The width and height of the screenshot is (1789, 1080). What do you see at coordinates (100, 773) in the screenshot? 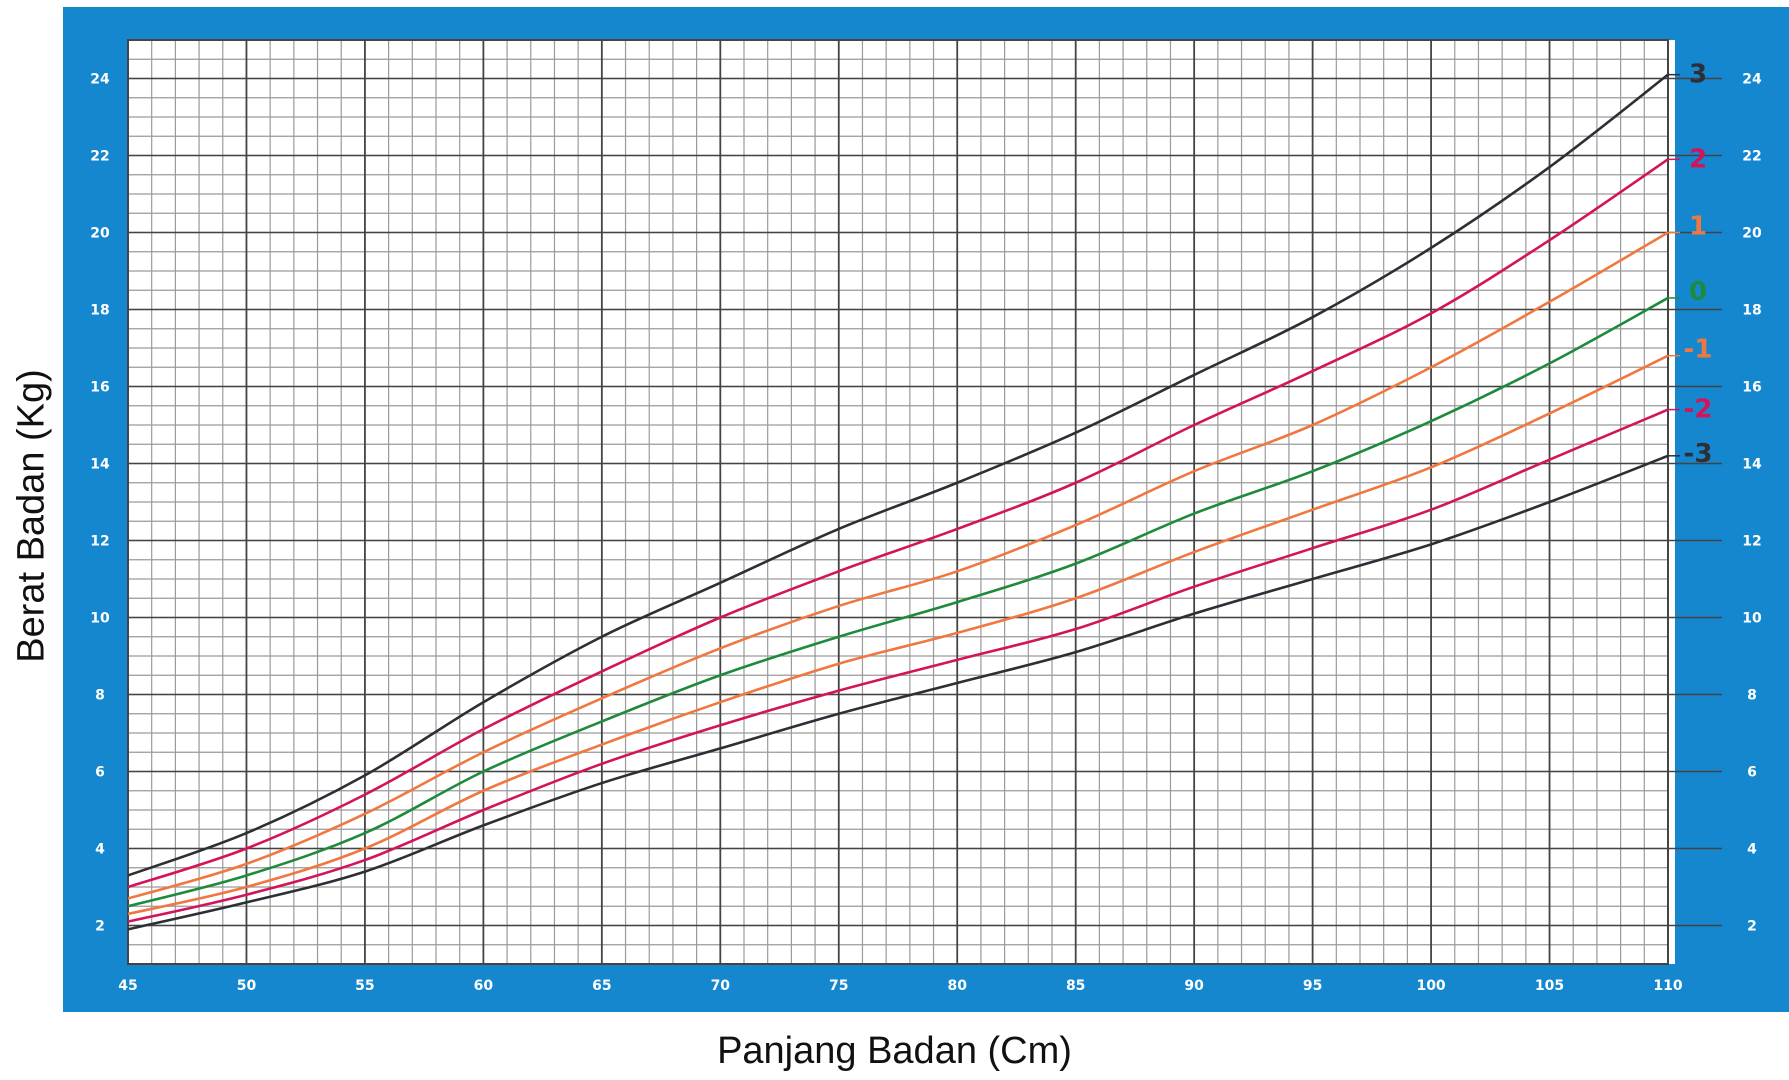
I see `y-tick-label-left: 6` at bounding box center [100, 773].